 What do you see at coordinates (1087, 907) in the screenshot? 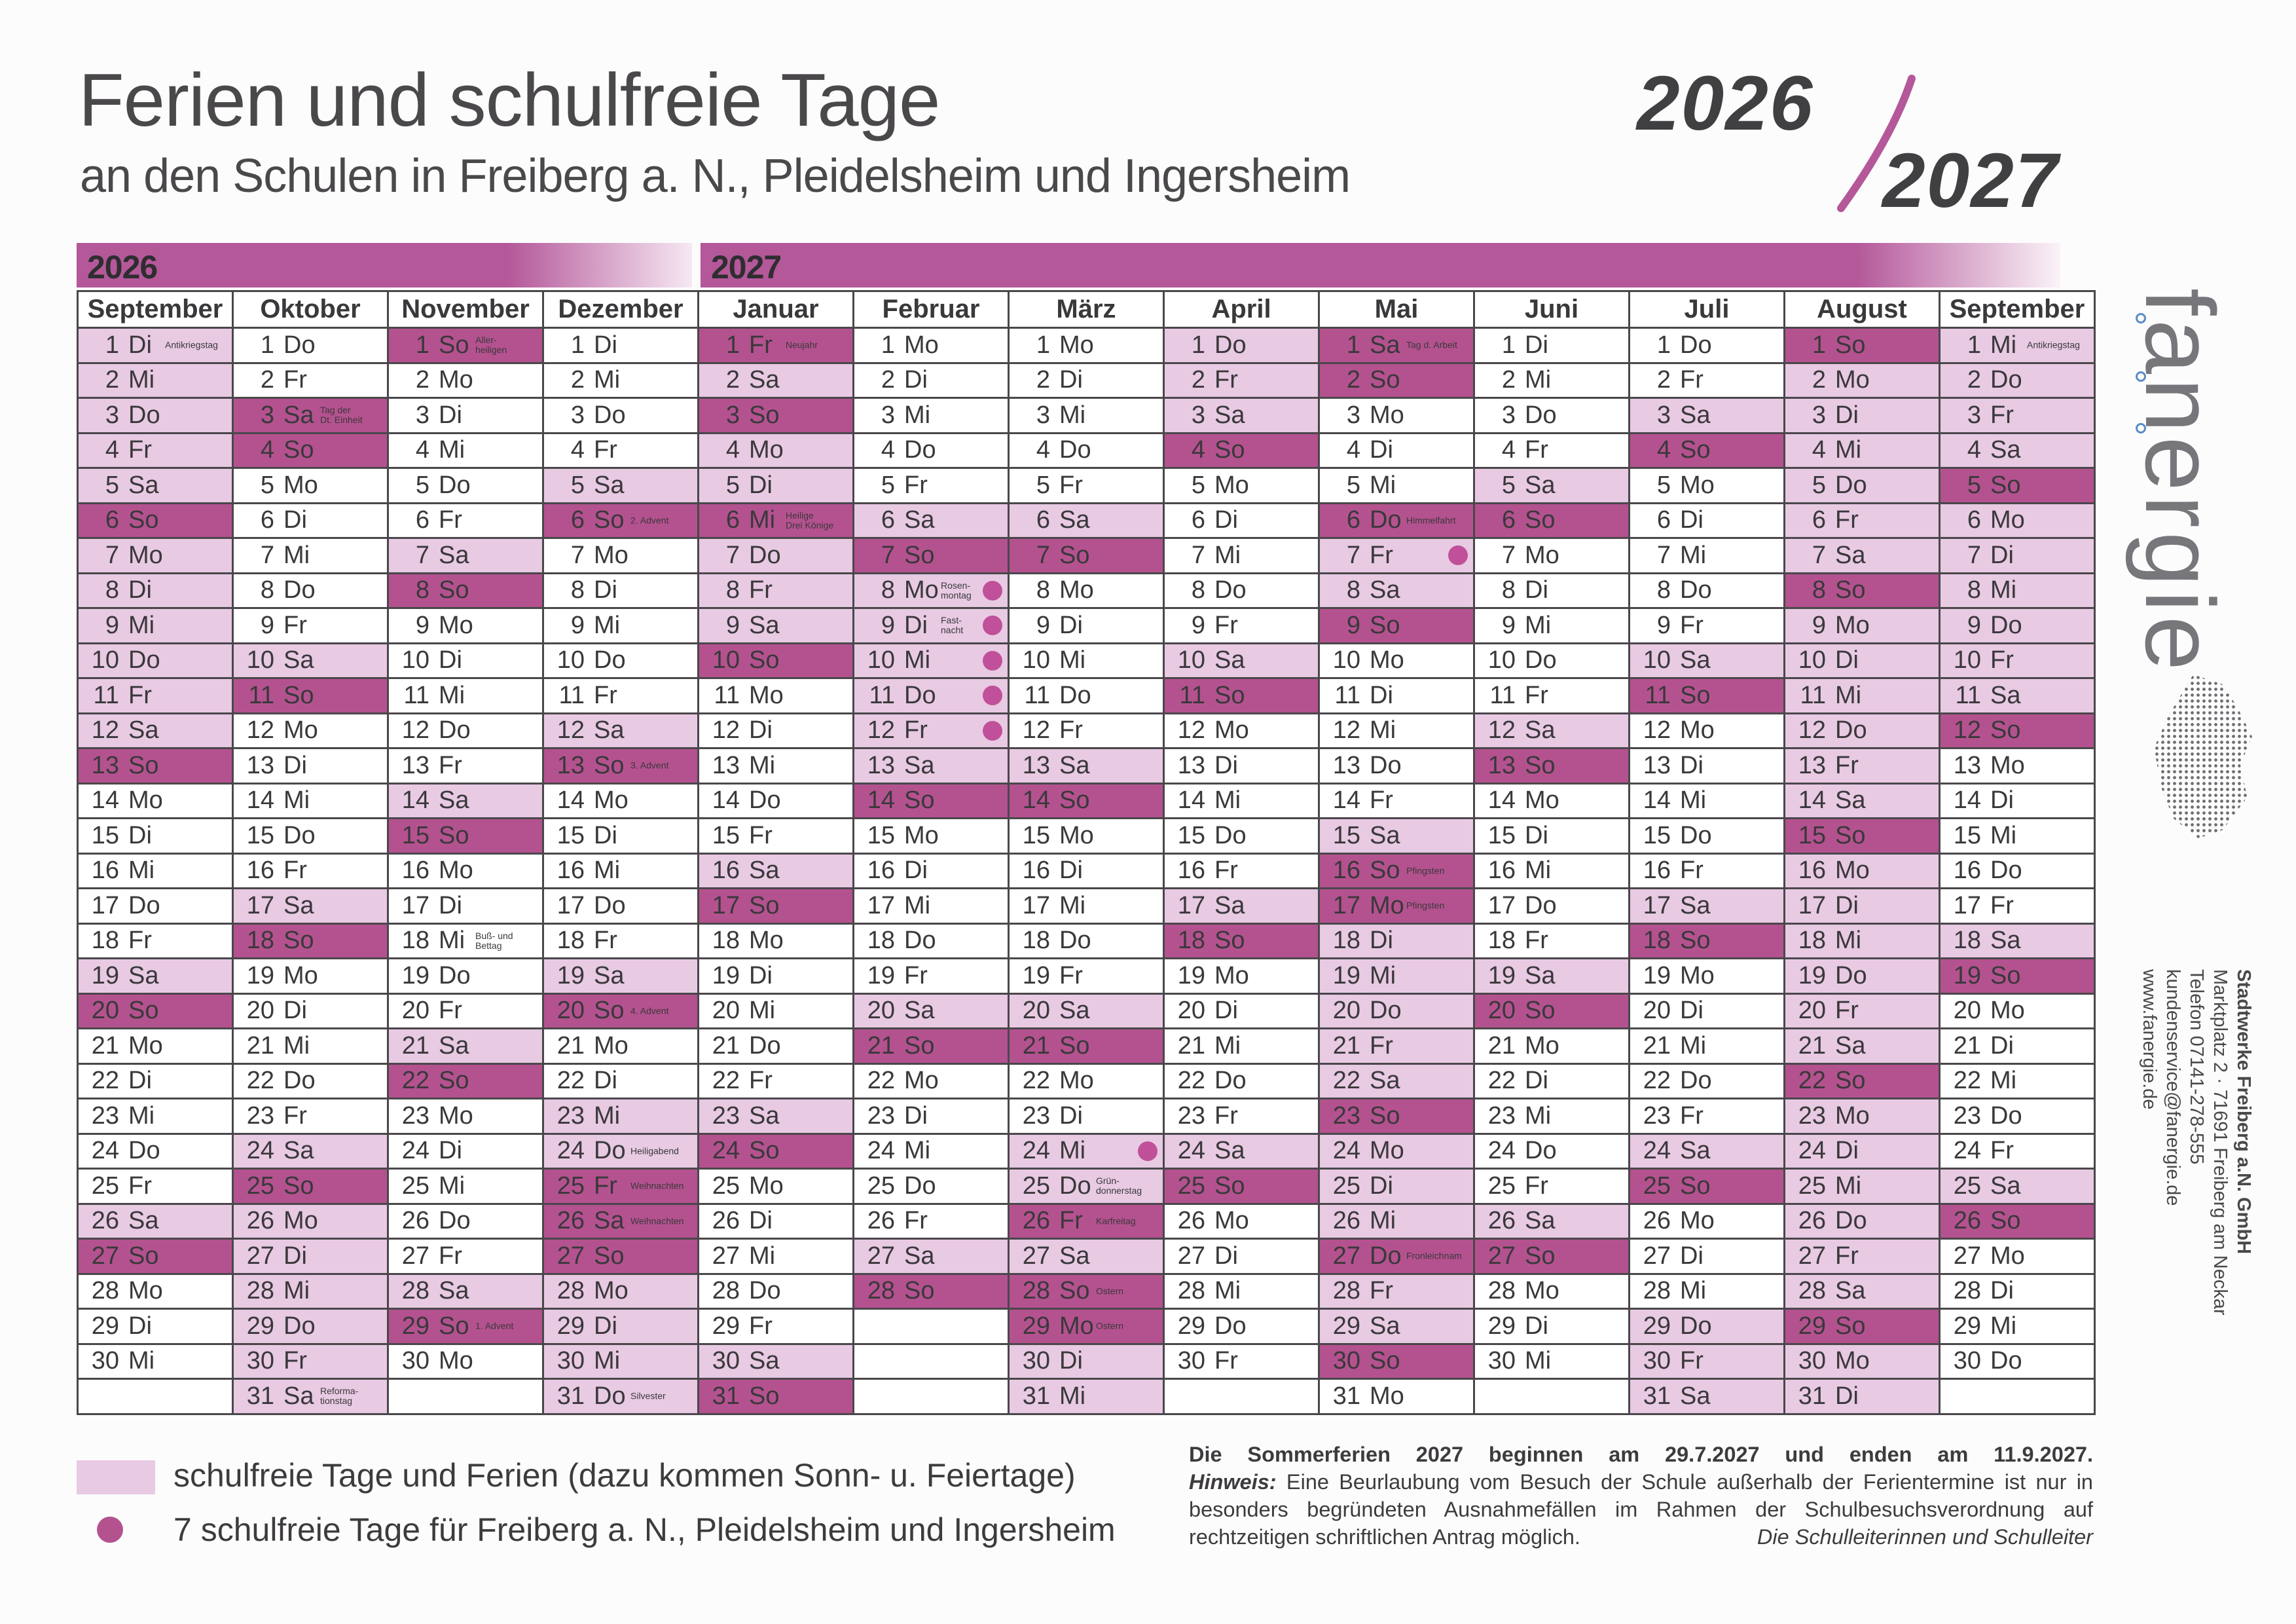
I see `day-cell: 17 Mi` at bounding box center [1087, 907].